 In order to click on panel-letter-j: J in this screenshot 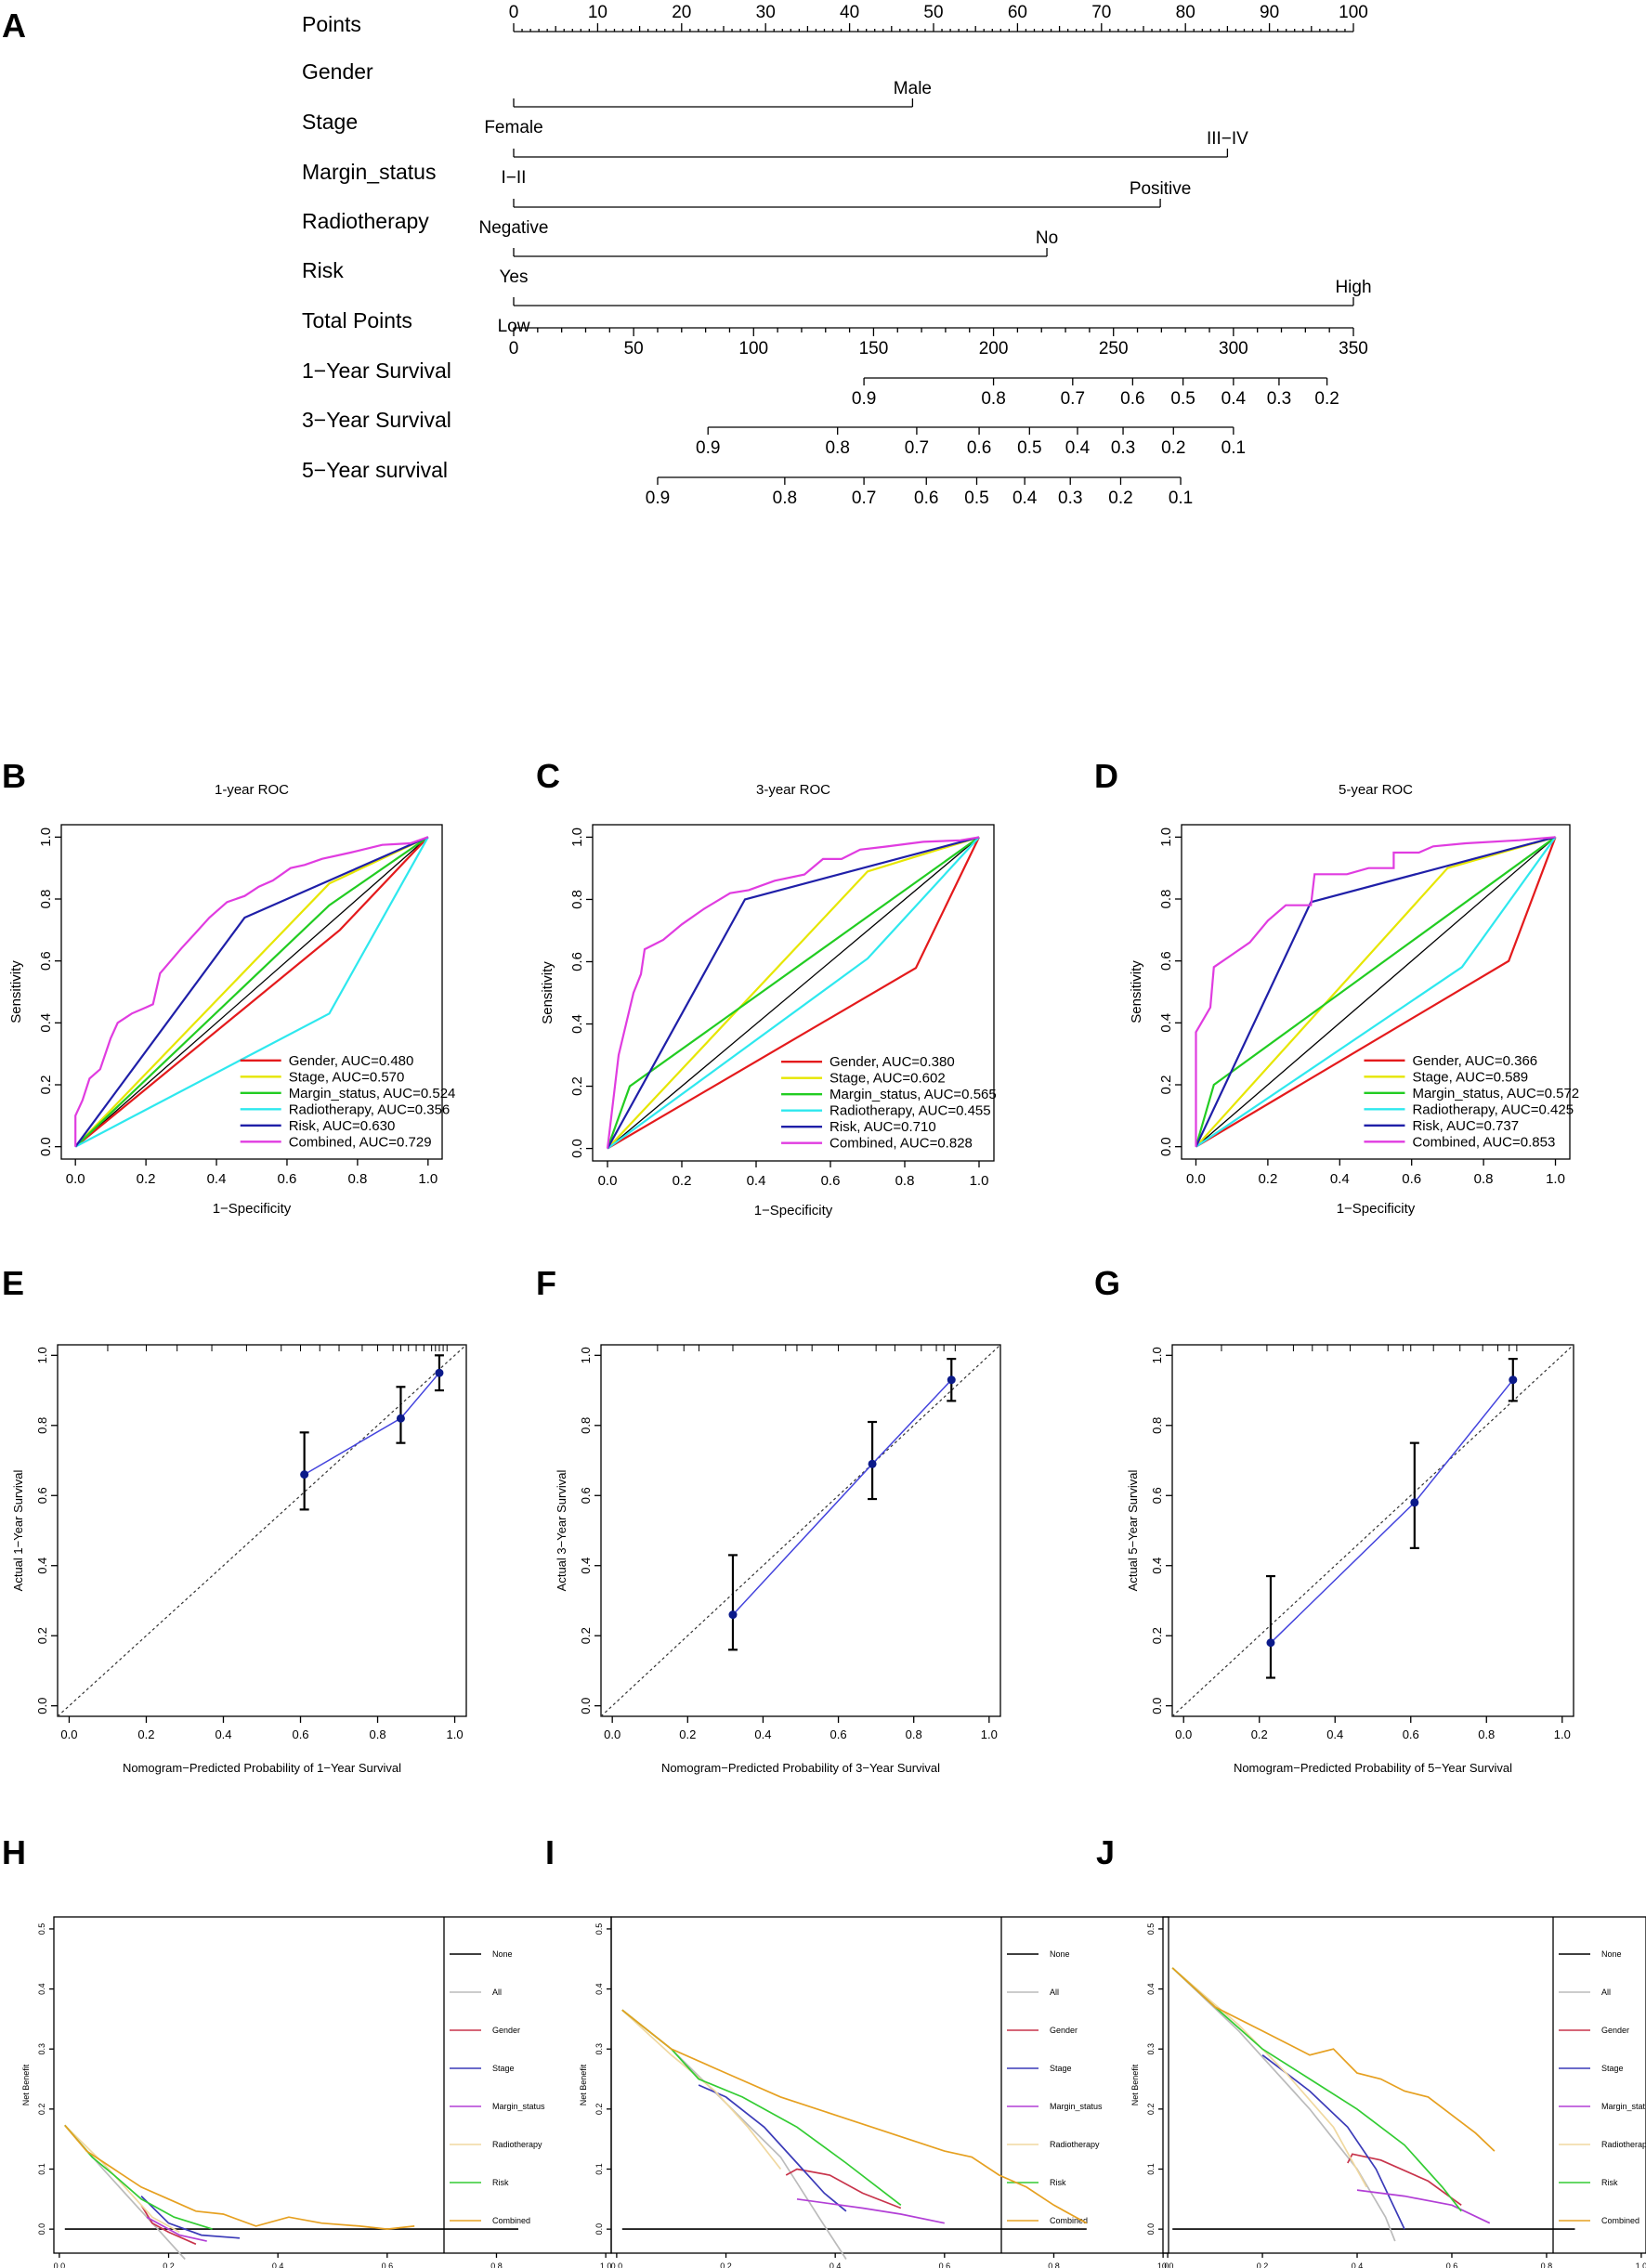, I will do `click(1105, 1852)`.